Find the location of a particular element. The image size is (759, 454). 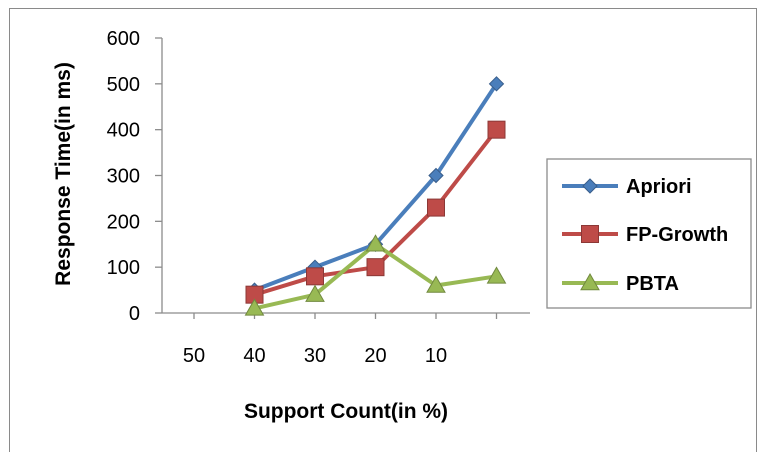

legend-item: PBTA is located at coordinates (620, 283).